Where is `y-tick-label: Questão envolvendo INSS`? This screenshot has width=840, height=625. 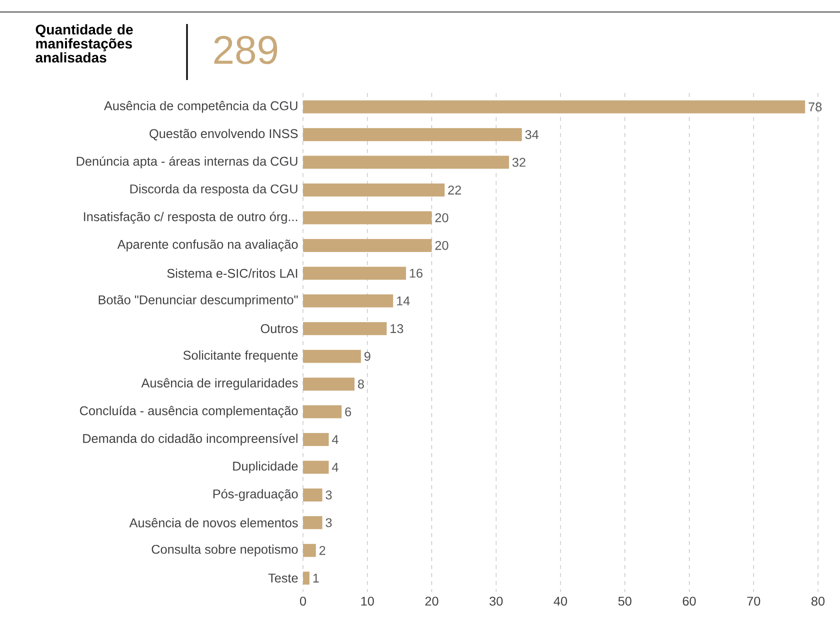 y-tick-label: Questão envolvendo INSS is located at coordinates (224, 134).